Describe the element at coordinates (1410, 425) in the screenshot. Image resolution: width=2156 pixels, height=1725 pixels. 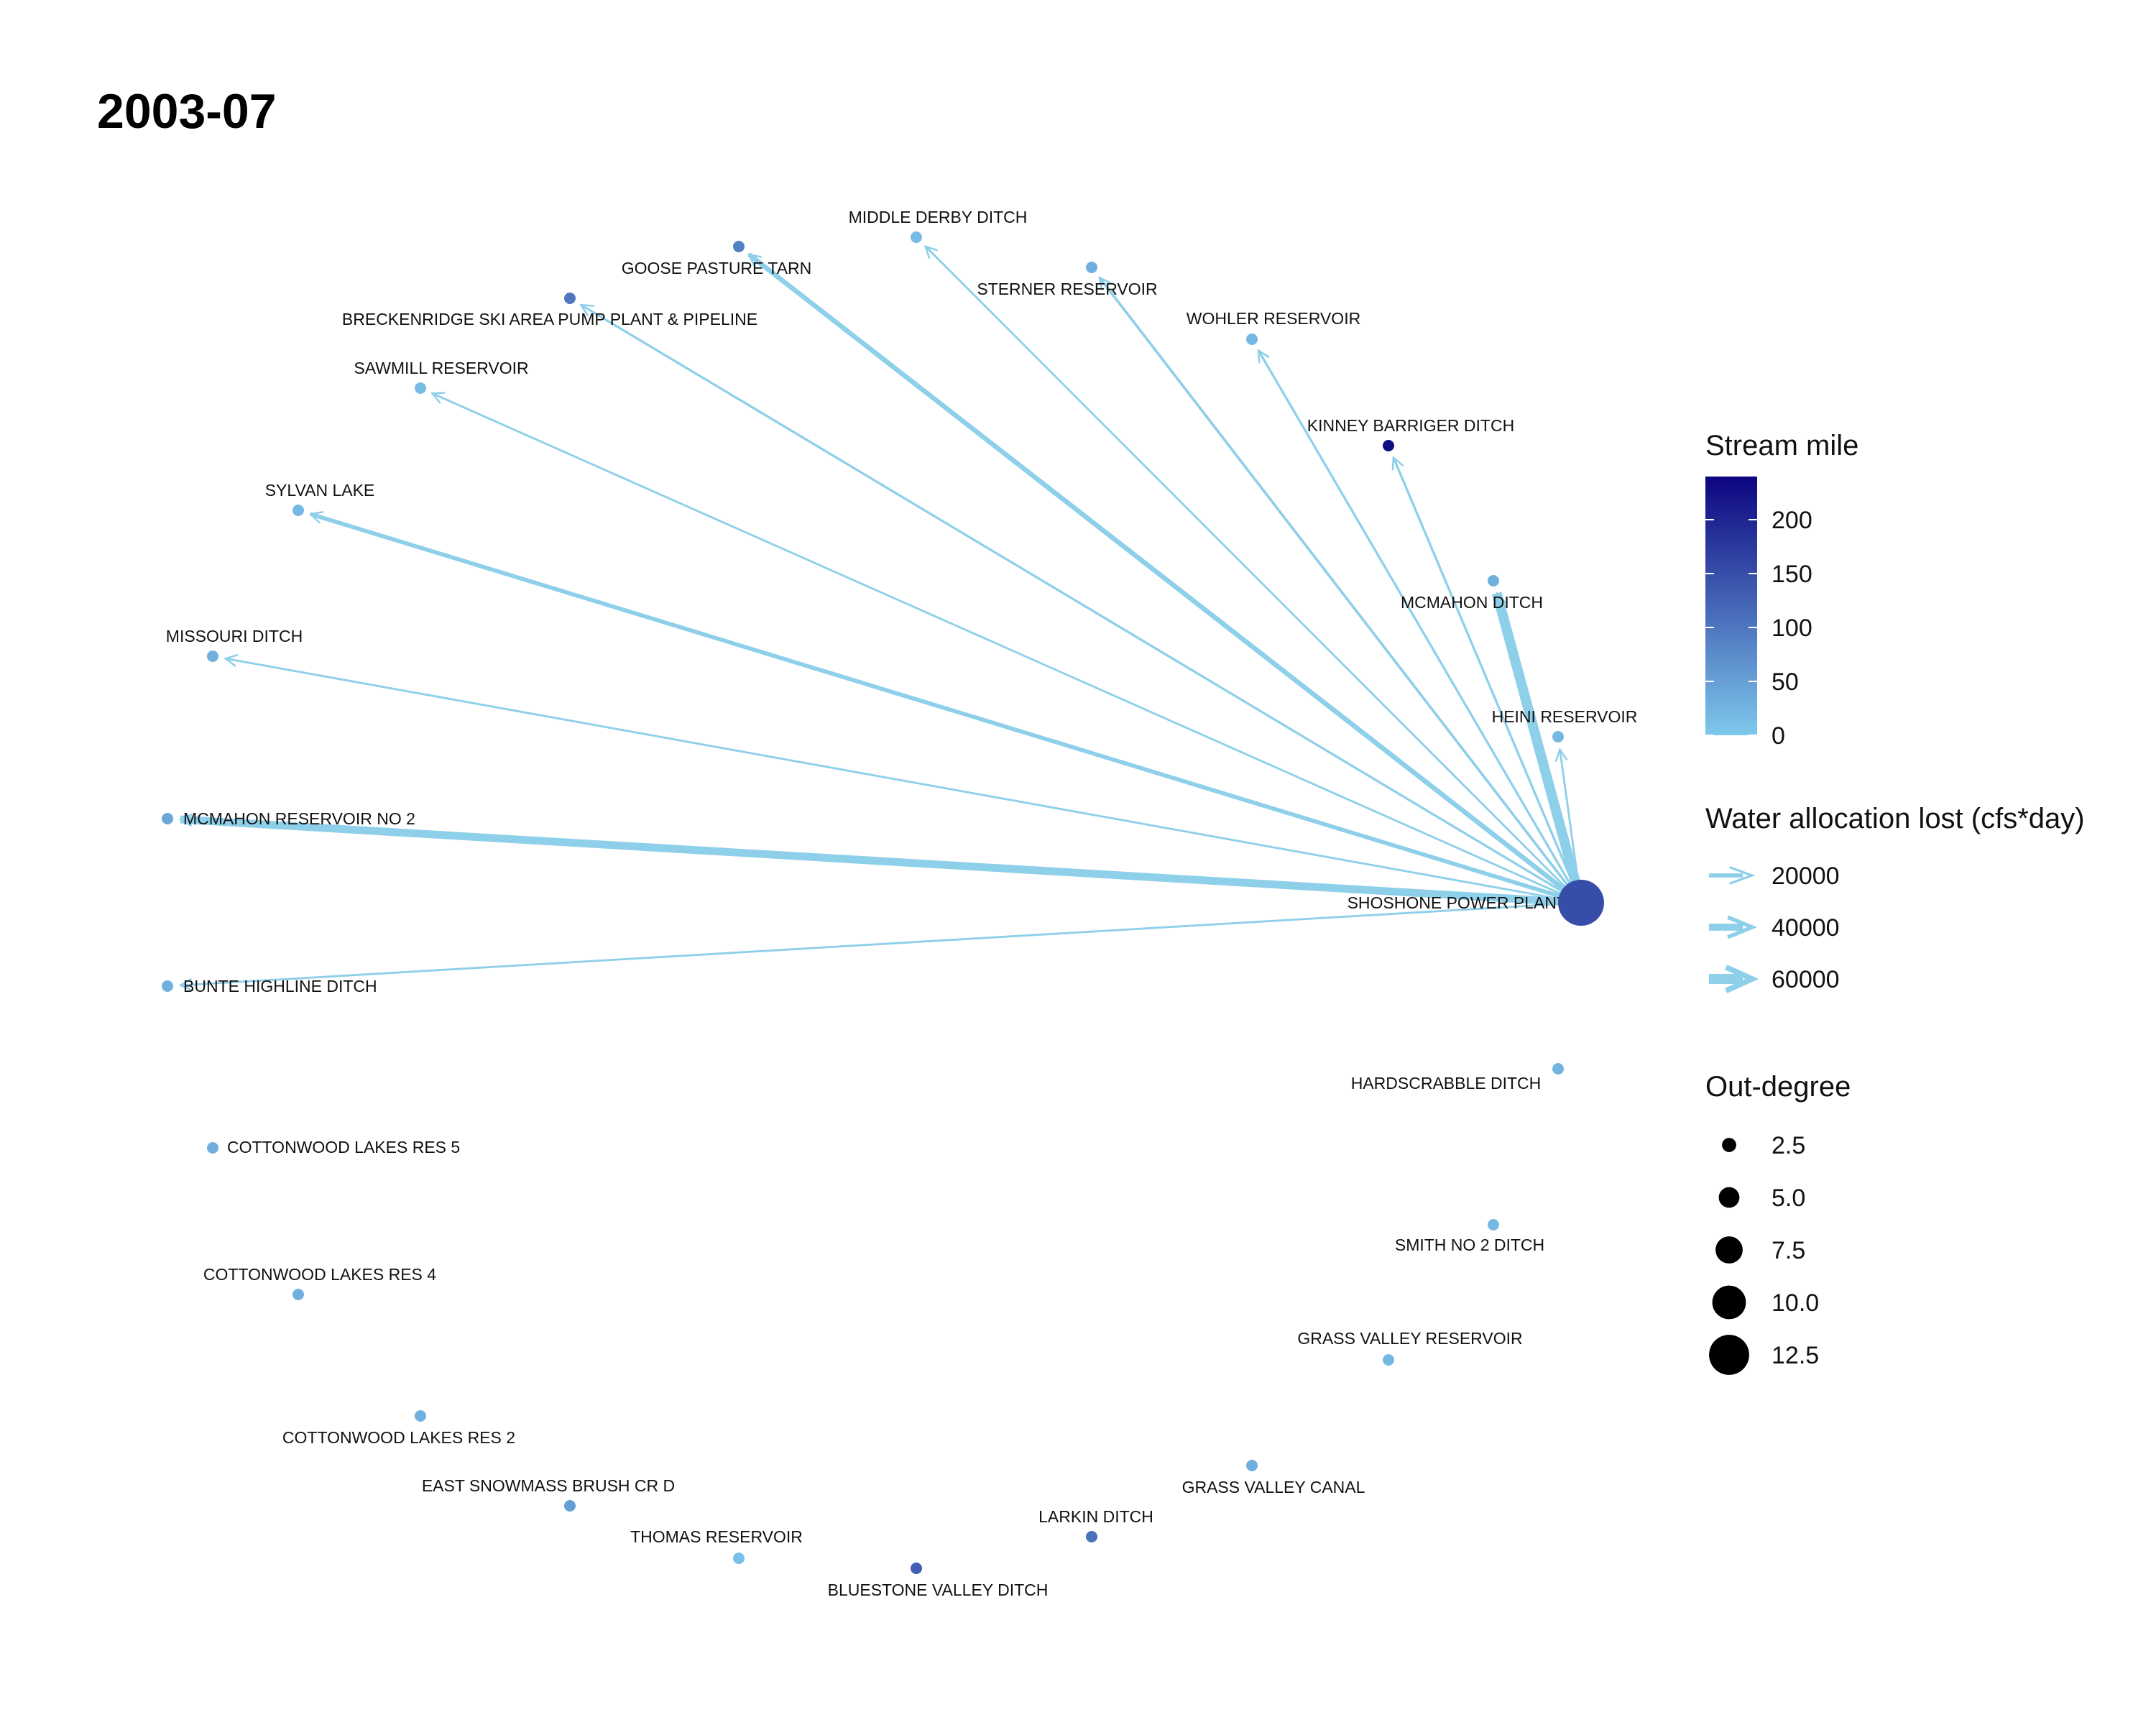
I see `node-label-kinney-barriger: KINNEY BARRIGER DITCH` at that location.